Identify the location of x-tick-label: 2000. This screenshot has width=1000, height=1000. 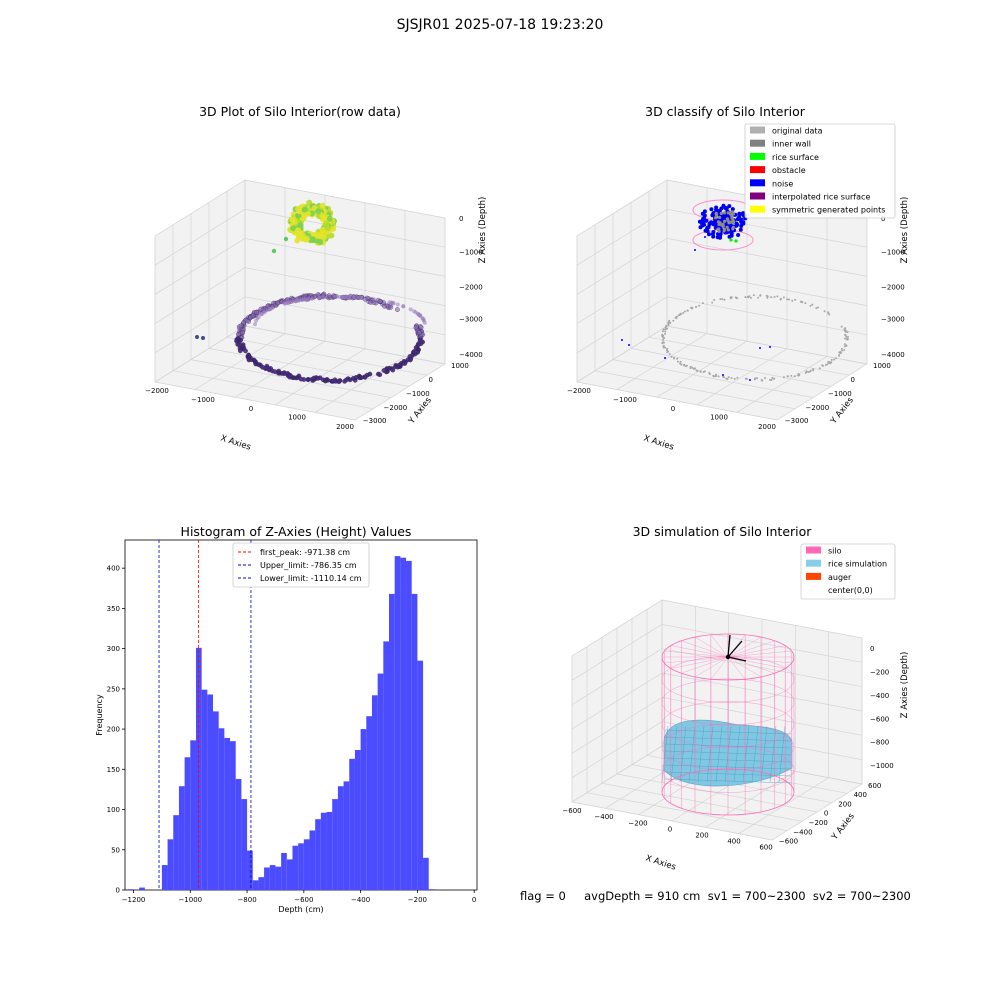
(345, 427).